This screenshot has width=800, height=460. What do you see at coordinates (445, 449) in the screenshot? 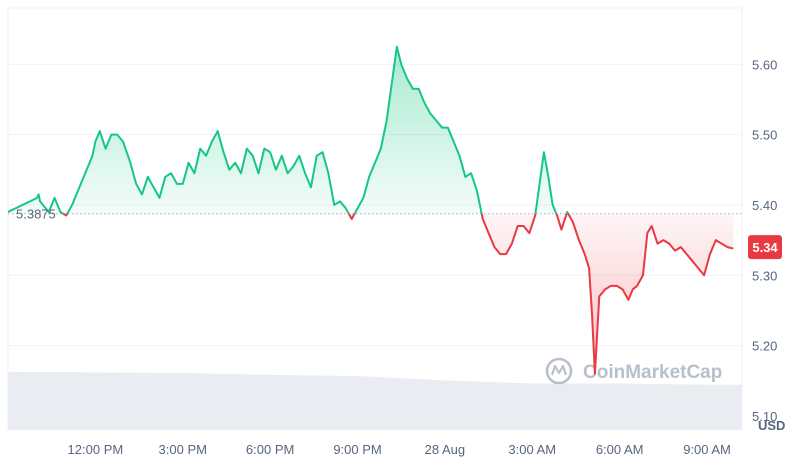
I see `x-tick-label: 28 Aug` at bounding box center [445, 449].